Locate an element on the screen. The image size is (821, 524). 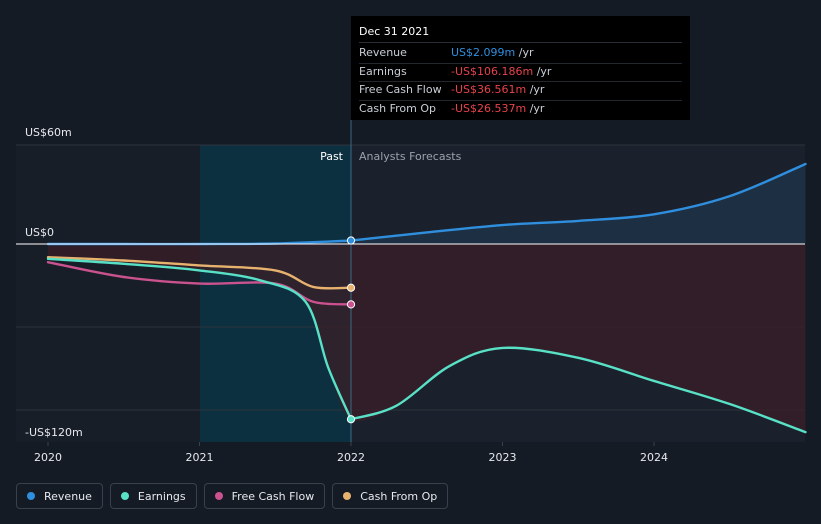
tooltip-row-earnings: Earnings -US$106.186m /yr is located at coordinates (520, 73).